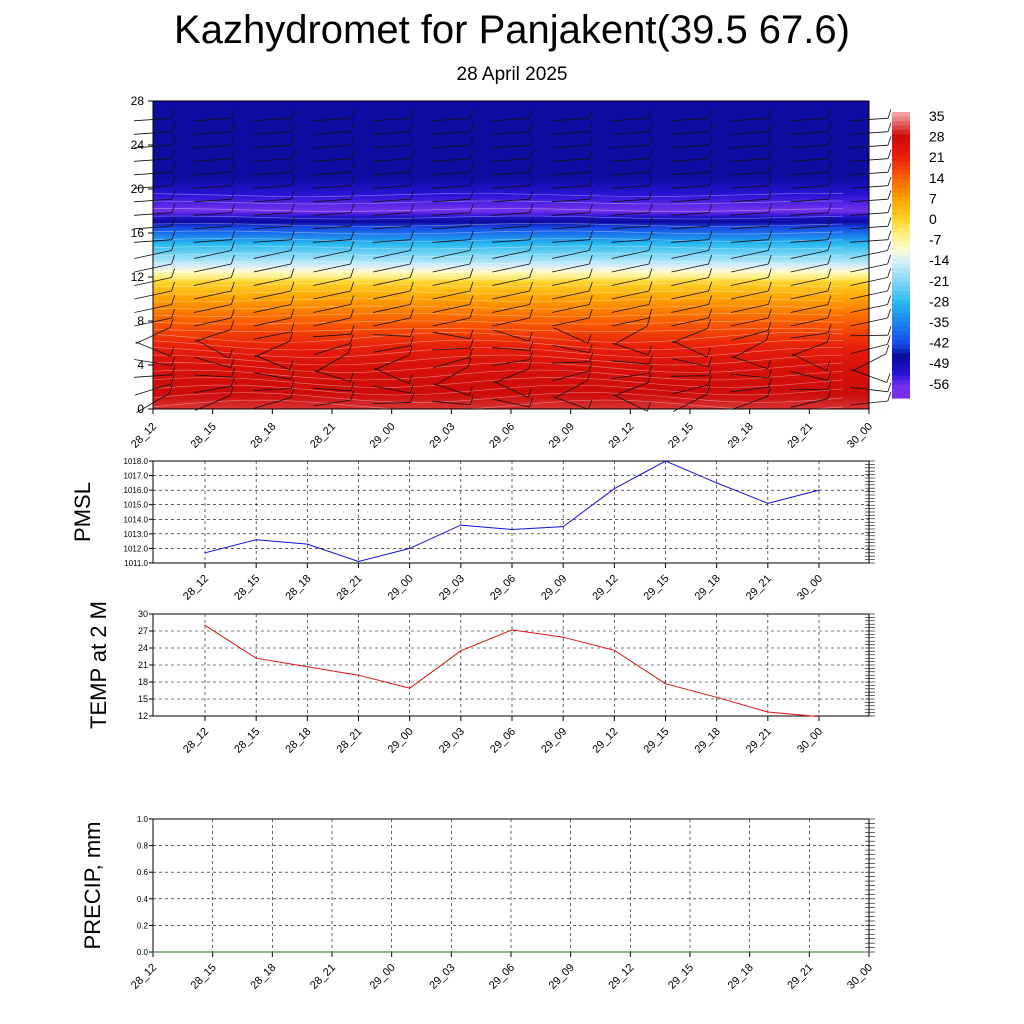 The image size is (1024, 1024). What do you see at coordinates (138, 233) in the screenshot?
I see `y-tick-label: 16` at bounding box center [138, 233].